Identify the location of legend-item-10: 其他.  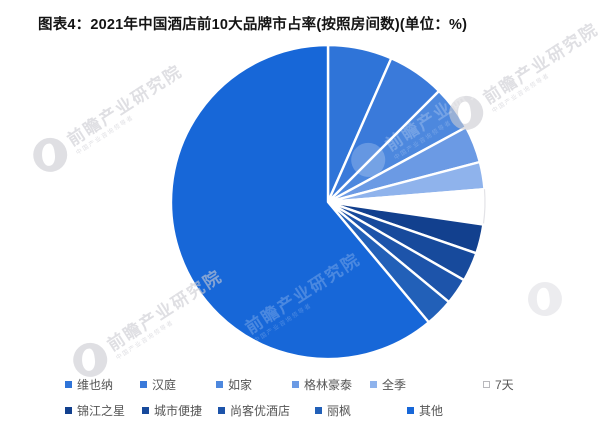
(425, 410).